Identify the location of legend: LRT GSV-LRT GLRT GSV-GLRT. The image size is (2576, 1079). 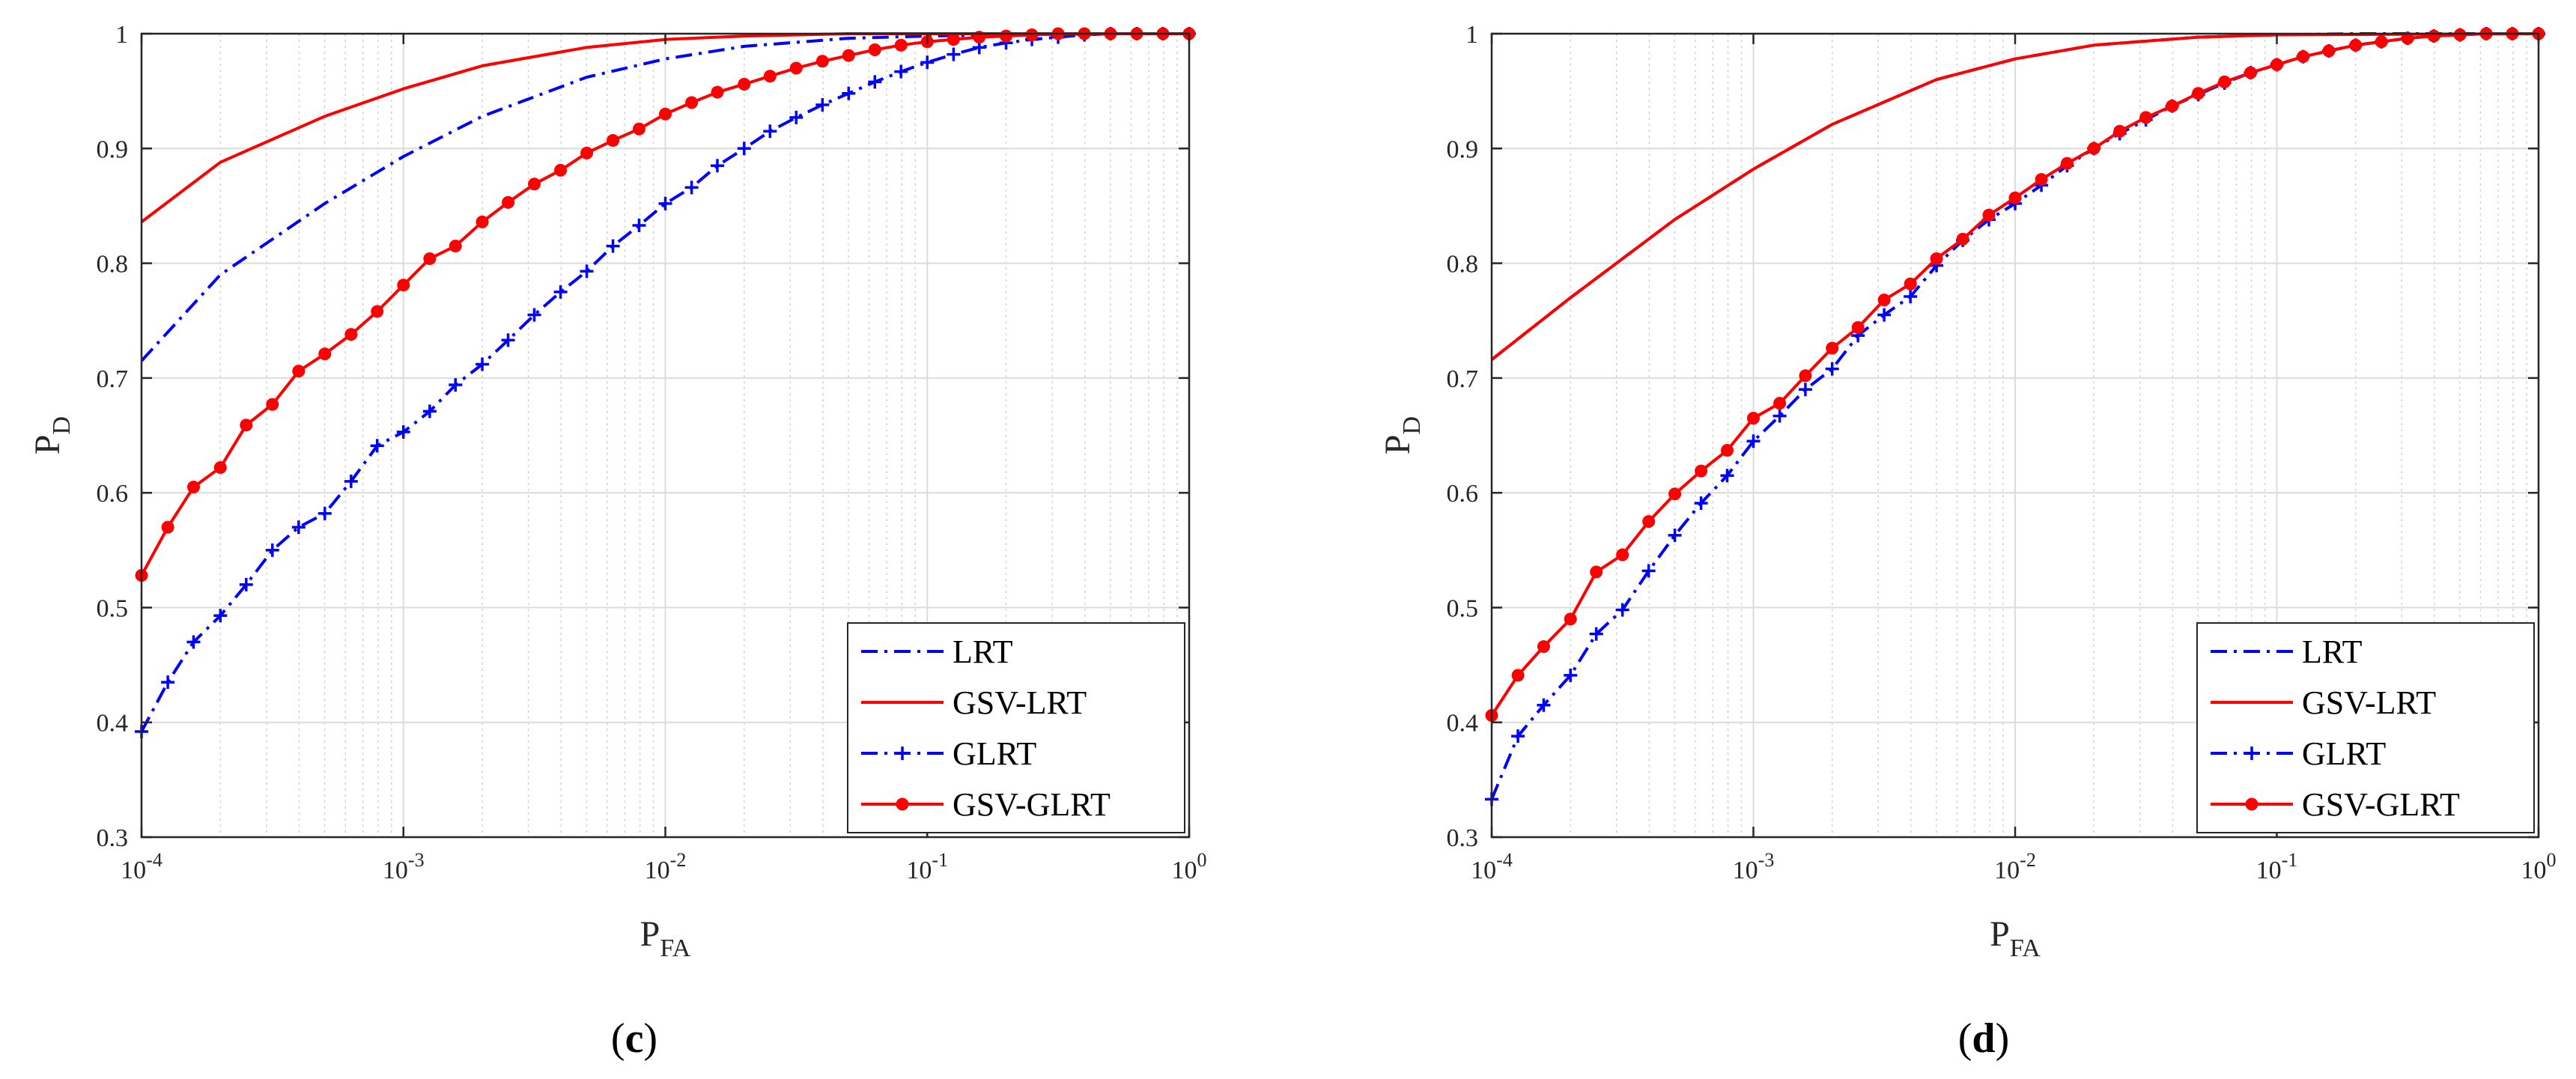
(2365, 728).